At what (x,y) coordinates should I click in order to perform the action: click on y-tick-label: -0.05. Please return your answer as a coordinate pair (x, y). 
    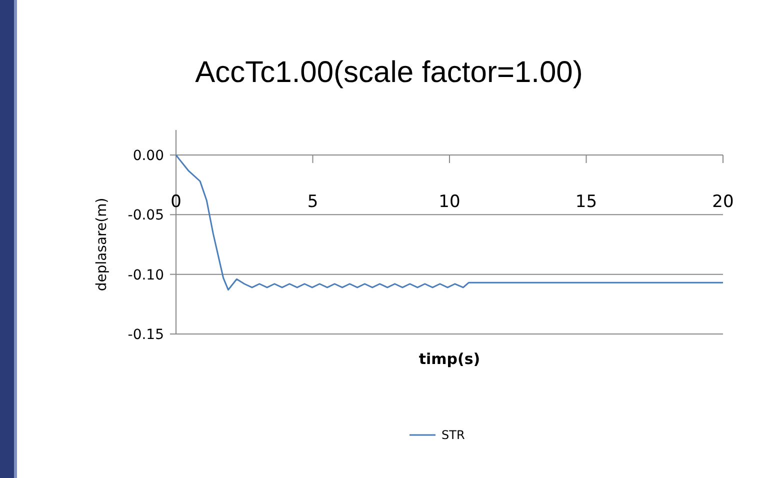
    Looking at the image, I should click on (146, 216).